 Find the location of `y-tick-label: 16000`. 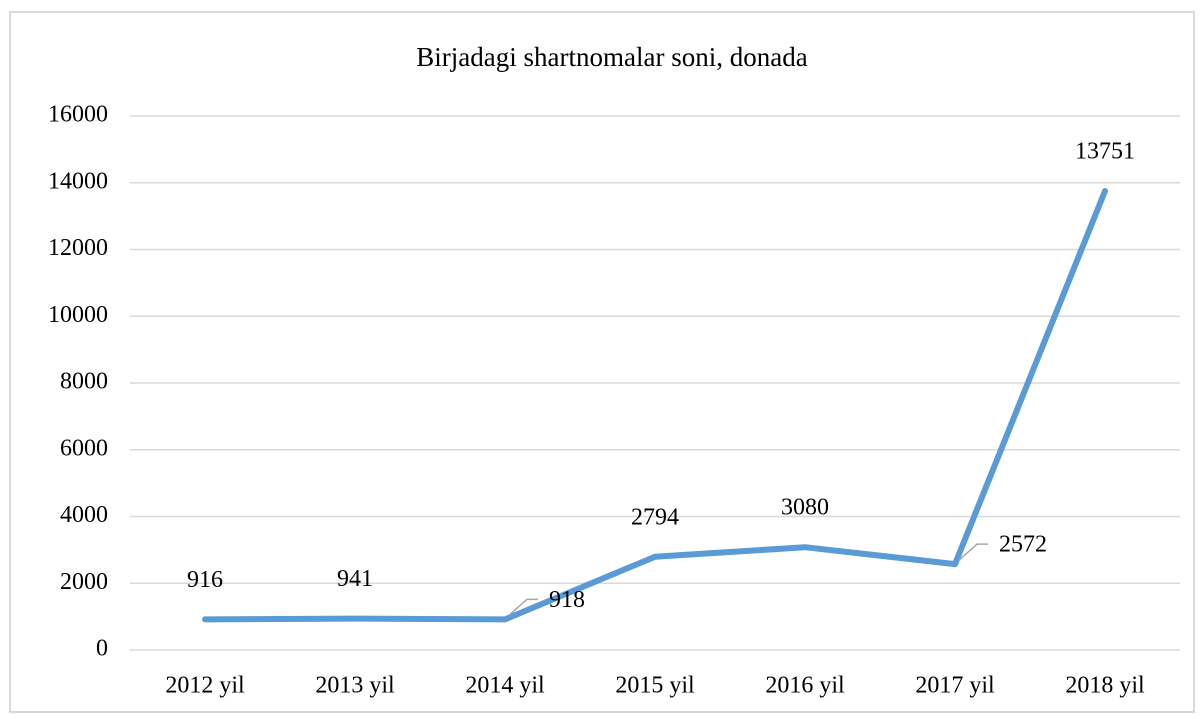

y-tick-label: 16000 is located at coordinates (78, 115).